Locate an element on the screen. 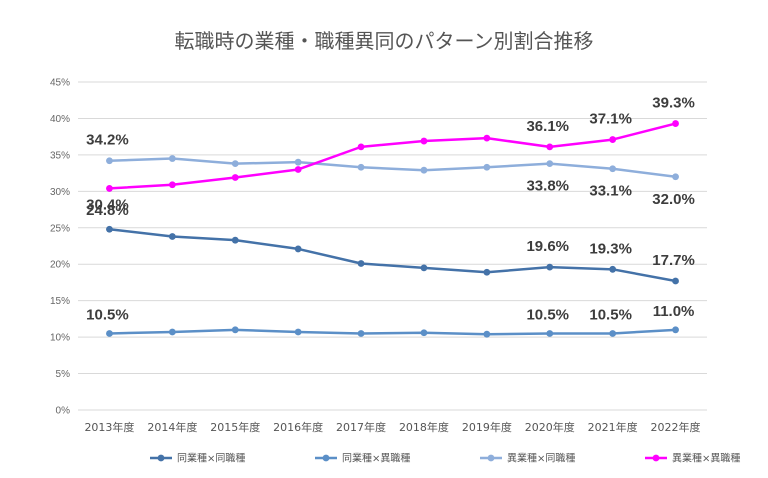 This screenshot has height=478, width=768. data-label: 30.4% is located at coordinates (107, 204).